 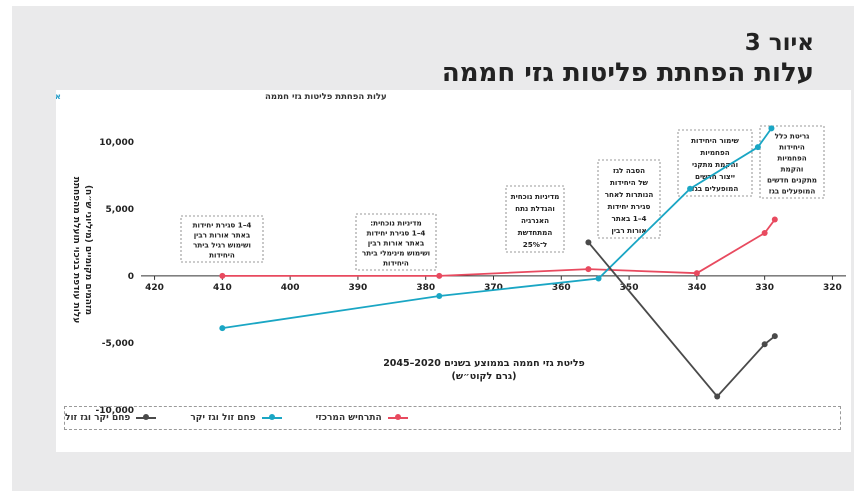 What do you see at coordinates (222, 245) in the screenshot?
I see `annotation-0-line-2: ושימוש רגיל ביתר` at bounding box center [222, 245].